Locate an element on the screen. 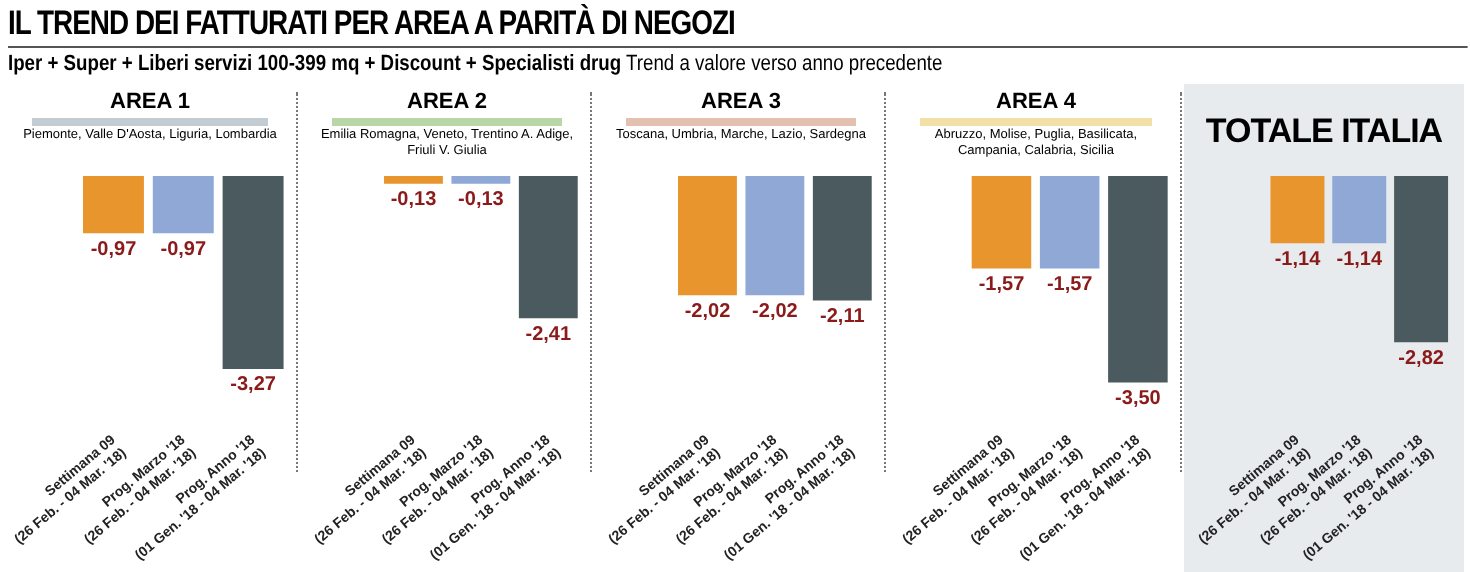 This screenshot has width=1470, height=572. data-label: -2,41 is located at coordinates (548, 334).